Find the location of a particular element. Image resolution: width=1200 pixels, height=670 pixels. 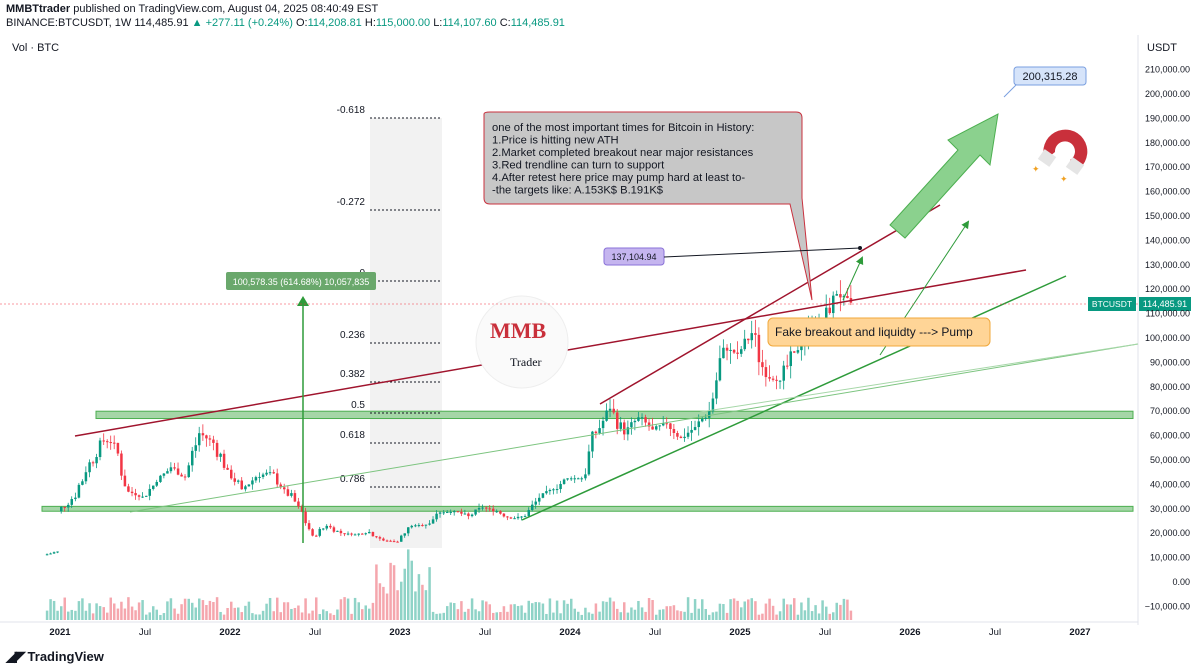

tradingview-footer: ◢◤ TradingView is located at coordinates (55, 656).